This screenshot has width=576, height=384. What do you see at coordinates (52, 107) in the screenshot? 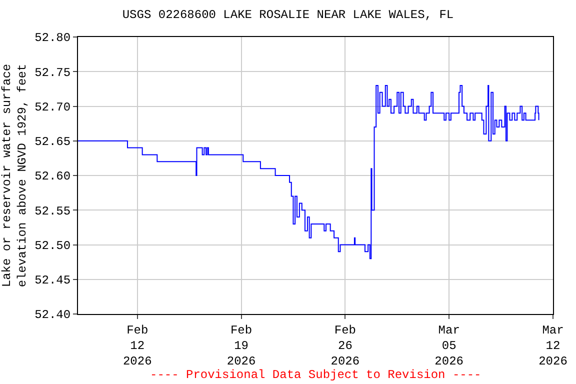
I see `y-tick-label: 52.70` at bounding box center [52, 107].